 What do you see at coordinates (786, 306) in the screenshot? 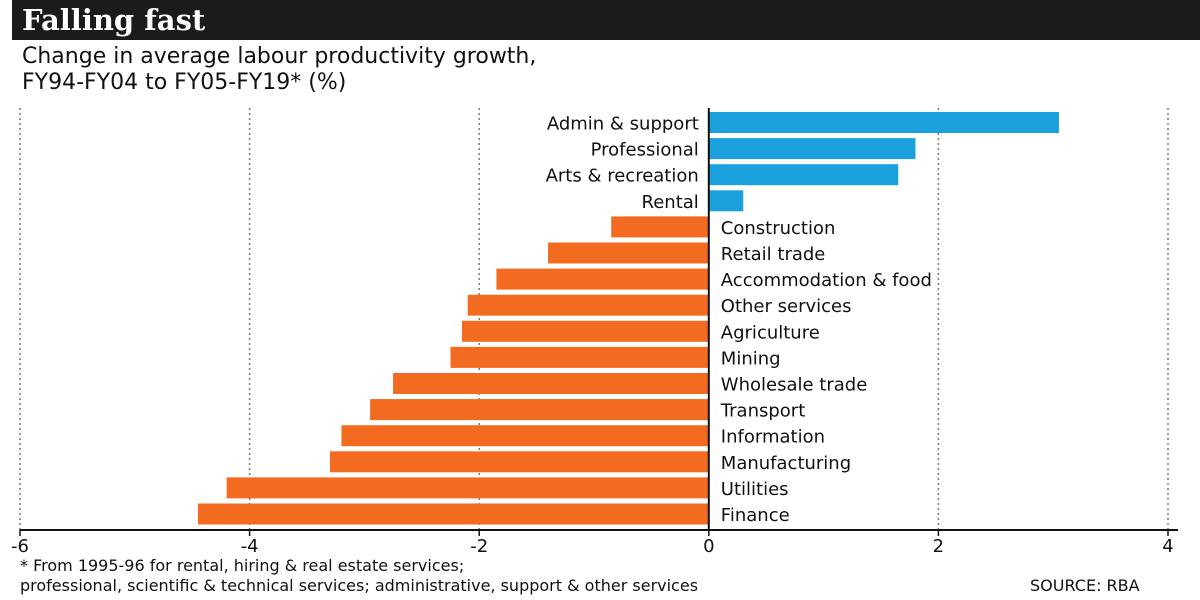
I see `category-label: Other services` at bounding box center [786, 306].